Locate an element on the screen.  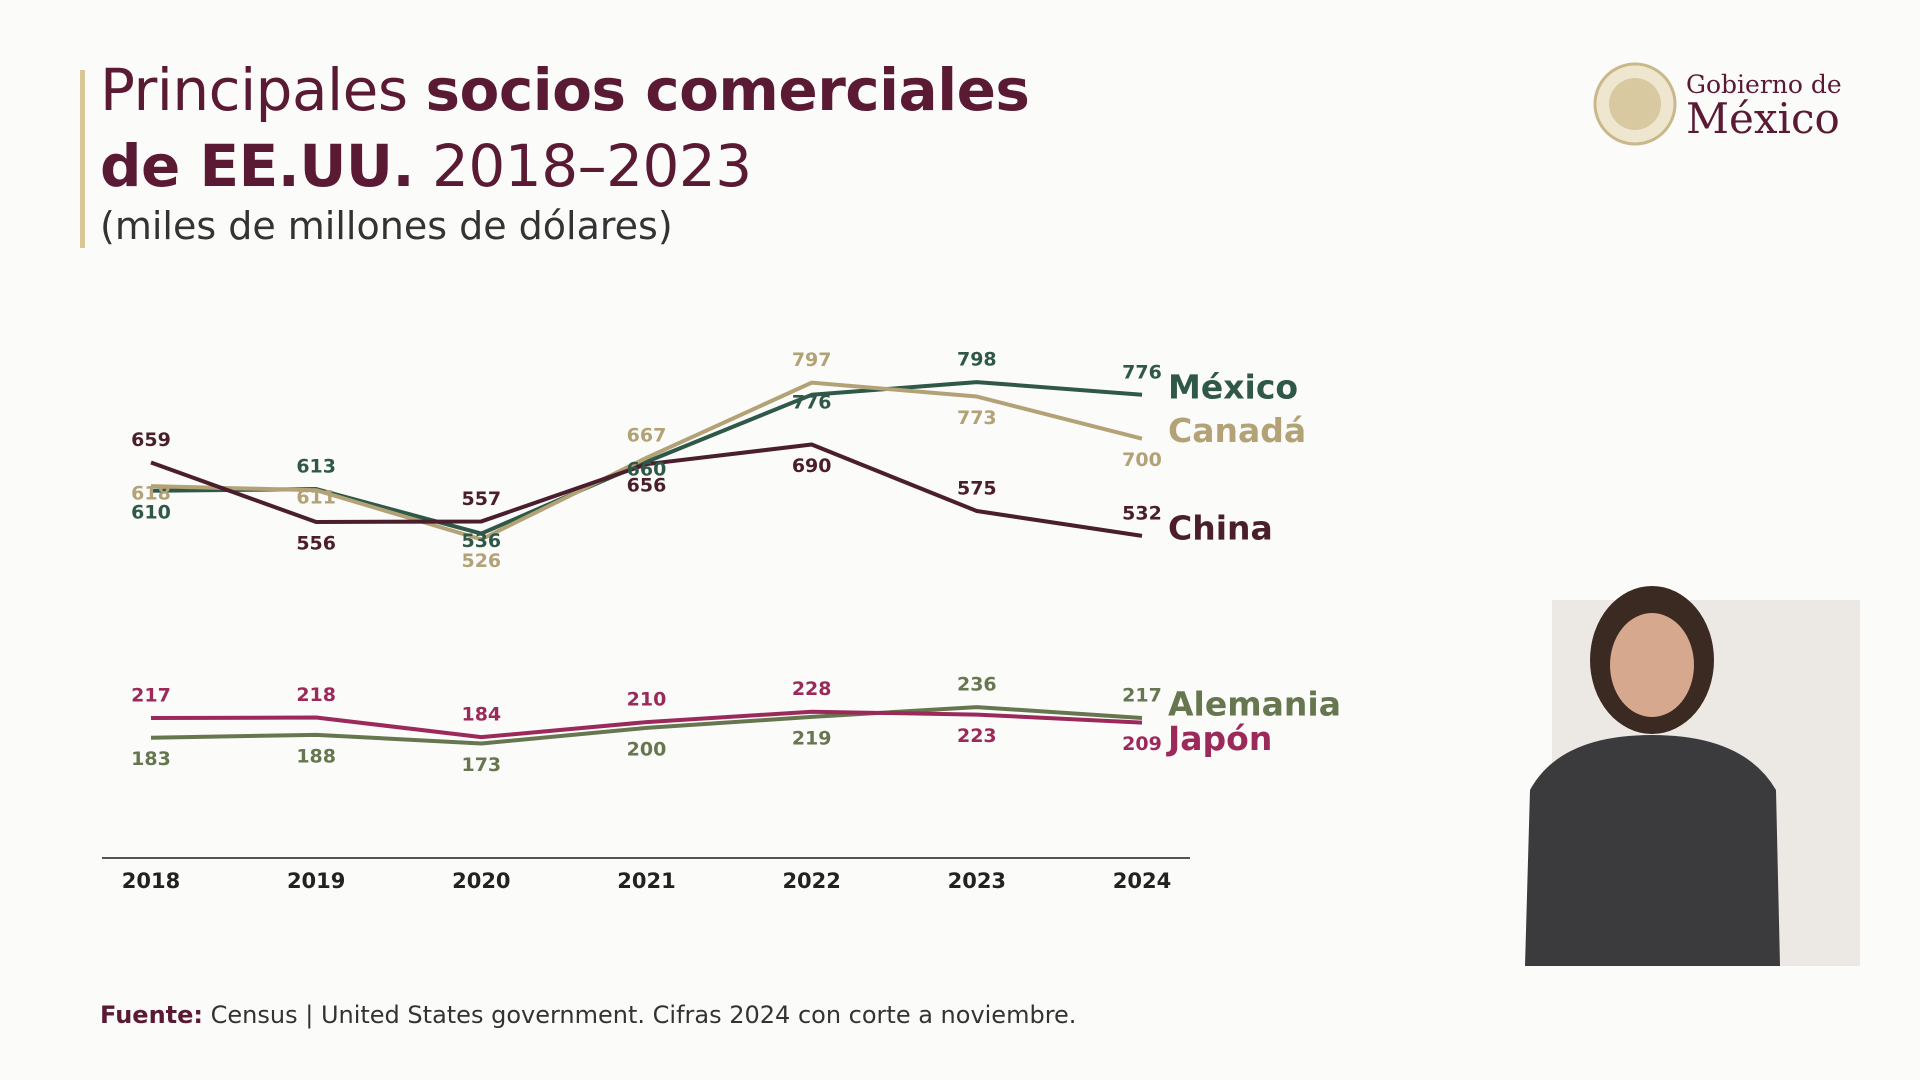
value-label: 557 is located at coordinates (481, 499).